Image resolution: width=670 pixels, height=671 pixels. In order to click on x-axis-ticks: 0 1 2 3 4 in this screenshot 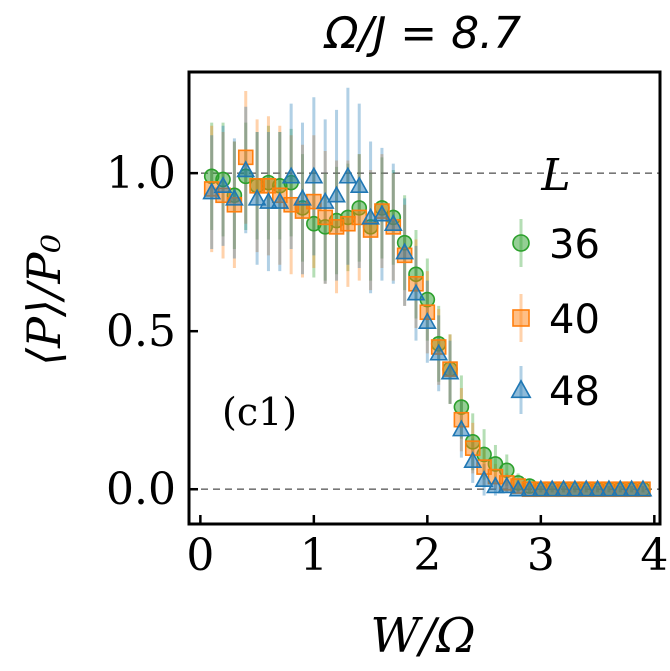, I will do `click(427, 548)`.